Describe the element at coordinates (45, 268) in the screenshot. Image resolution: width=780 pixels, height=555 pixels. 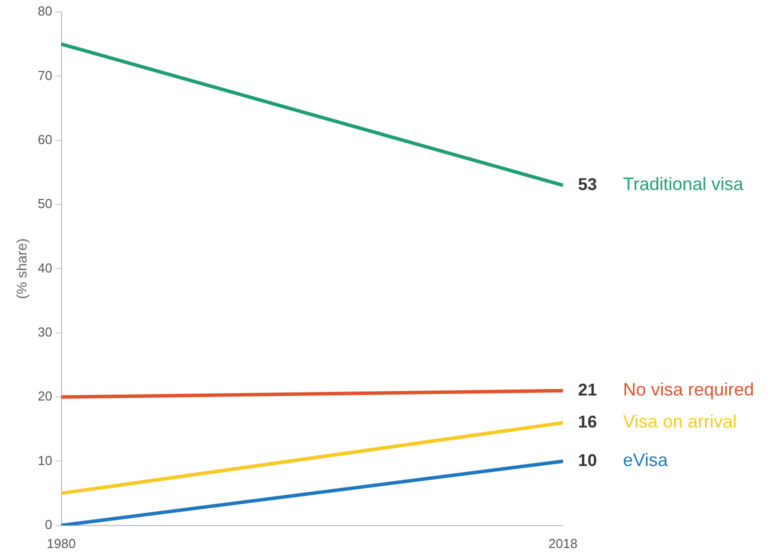
I see `y-tick-label: 40` at that location.